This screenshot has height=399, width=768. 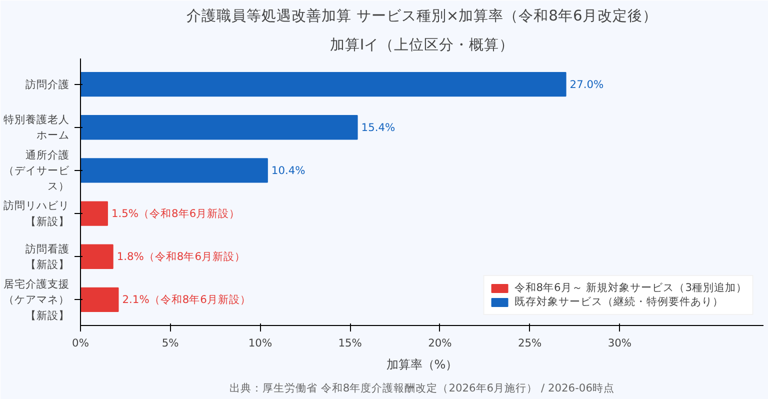 What do you see at coordinates (378, 127) in the screenshot?
I see `data-label: 15.4%` at bounding box center [378, 127].